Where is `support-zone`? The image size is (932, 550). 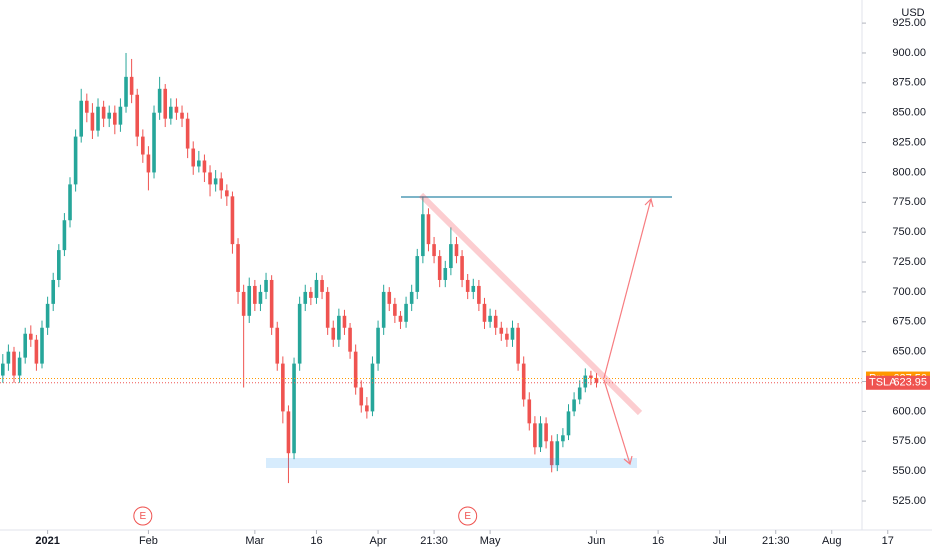 support-zone is located at coordinates (451, 463).